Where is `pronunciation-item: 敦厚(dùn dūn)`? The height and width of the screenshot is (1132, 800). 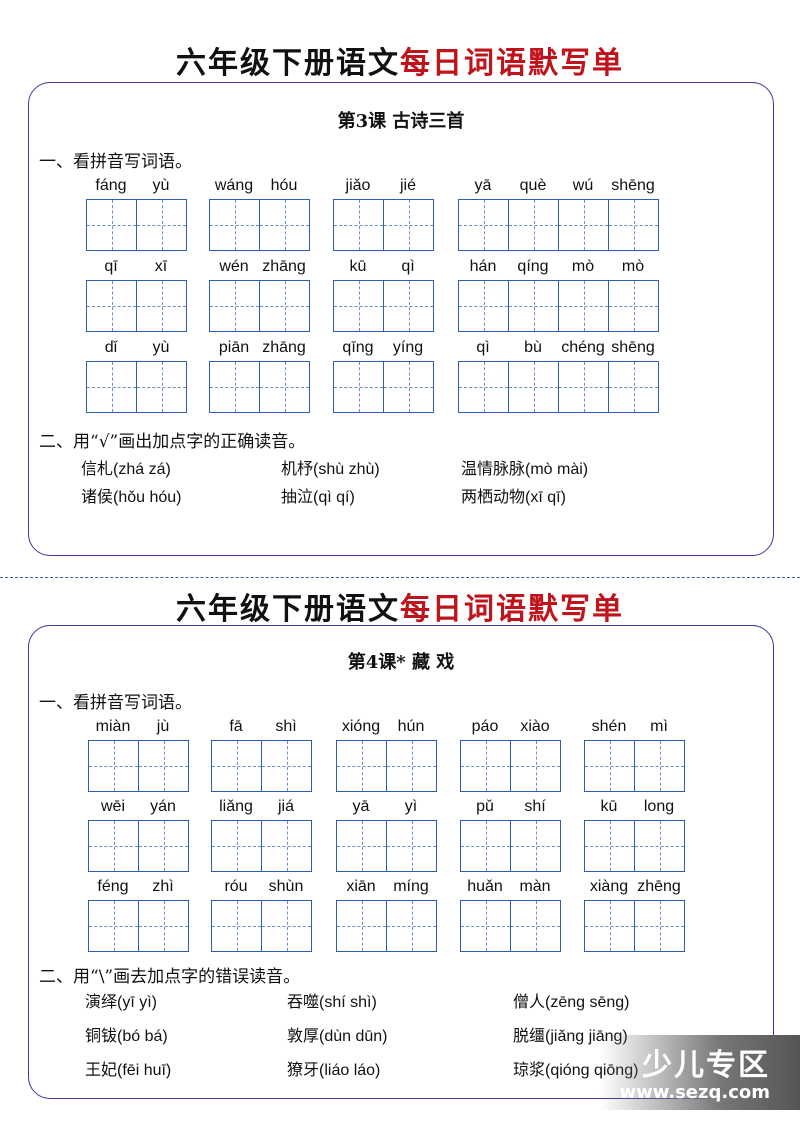
pronunciation-item: 敦厚(dùn dūn) is located at coordinates (337, 1034).